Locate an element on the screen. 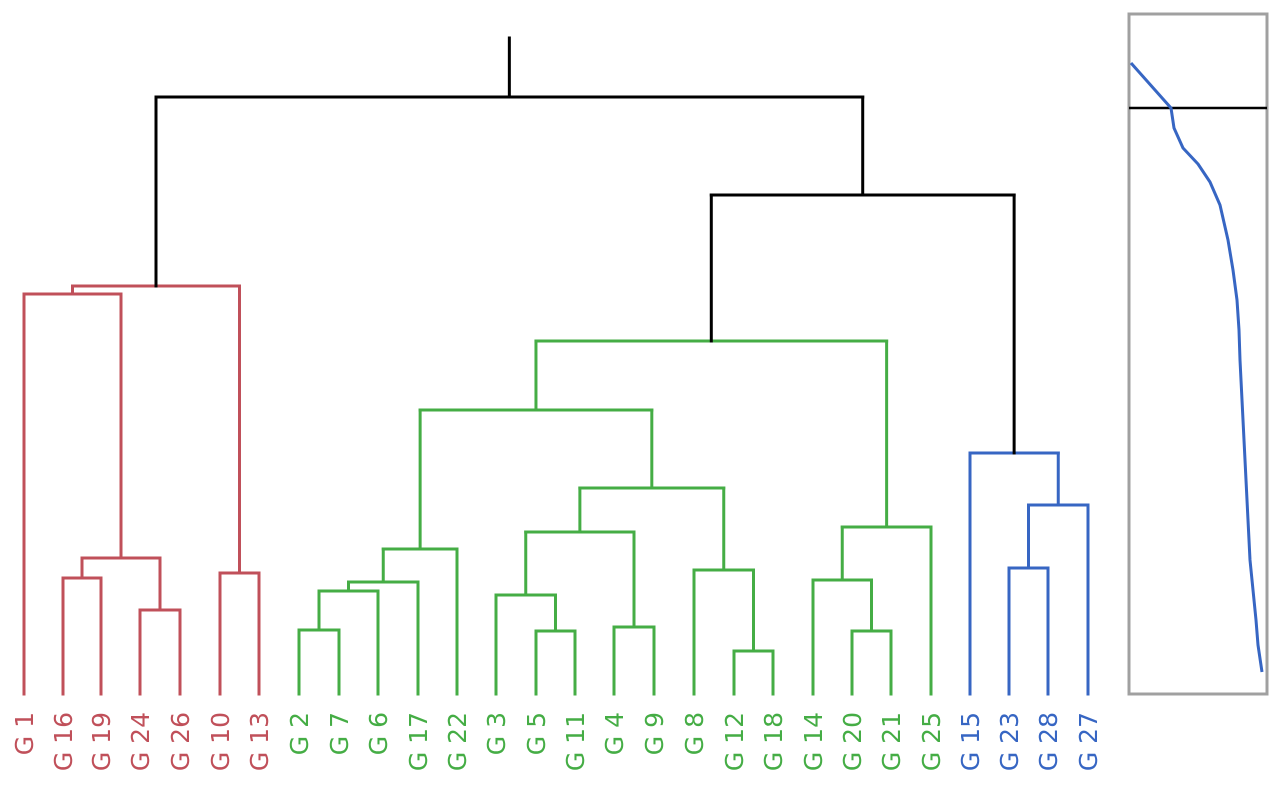 The height and width of the screenshot is (787, 1280). leaf-label: G 6 is located at coordinates (378, 733).